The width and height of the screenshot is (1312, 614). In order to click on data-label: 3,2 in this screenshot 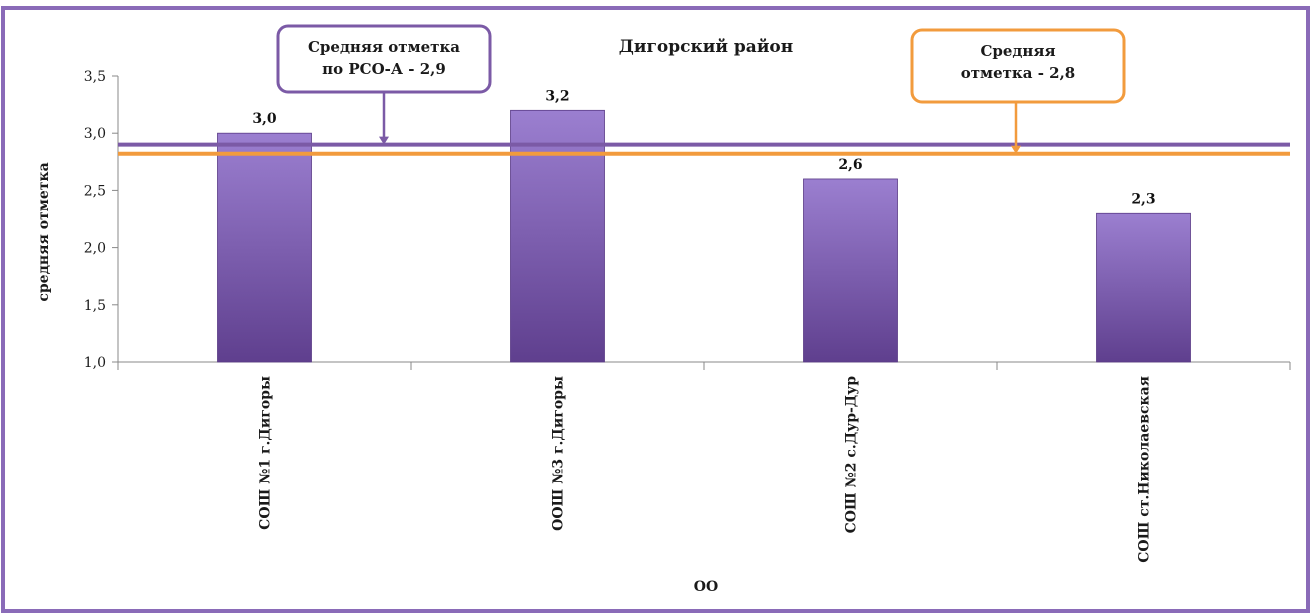, I will do `click(557, 96)`.